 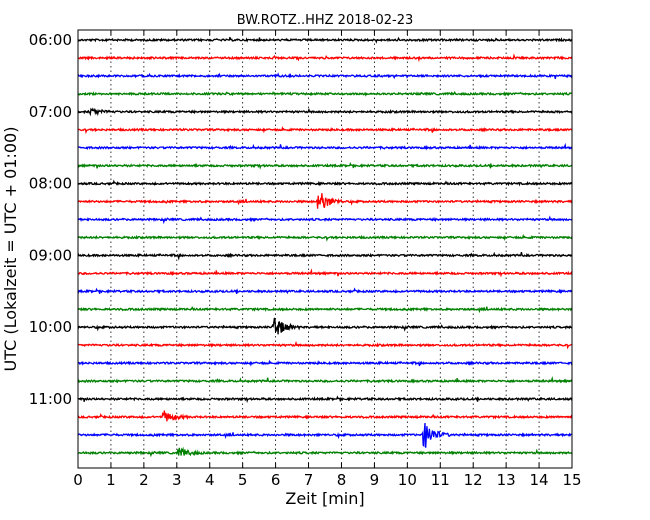 What do you see at coordinates (50, 184) in the screenshot?
I see `y-tick-label: 08:00` at bounding box center [50, 184].